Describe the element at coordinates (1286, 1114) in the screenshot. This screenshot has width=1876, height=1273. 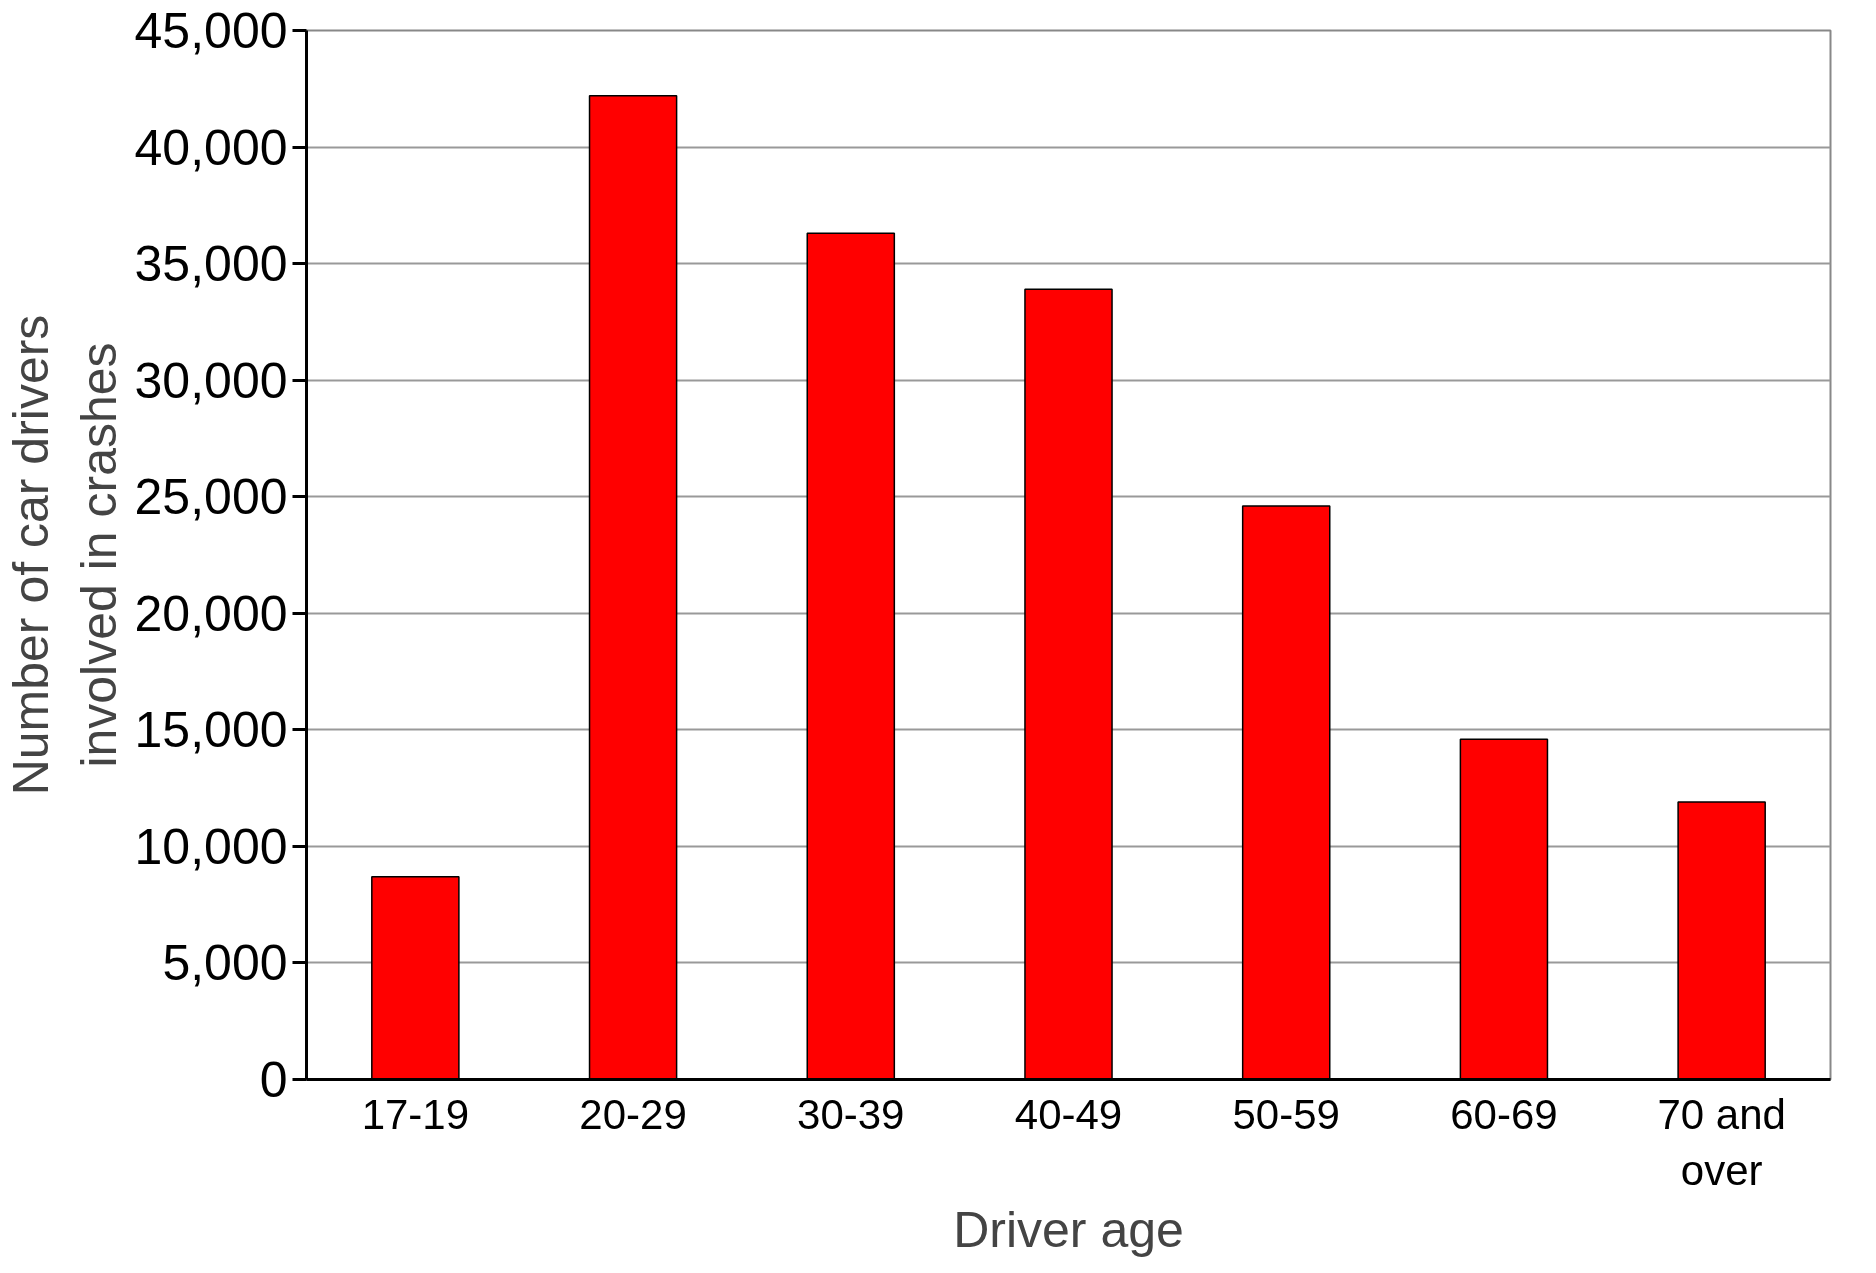
I see `x-tick-label: 50-59` at that location.